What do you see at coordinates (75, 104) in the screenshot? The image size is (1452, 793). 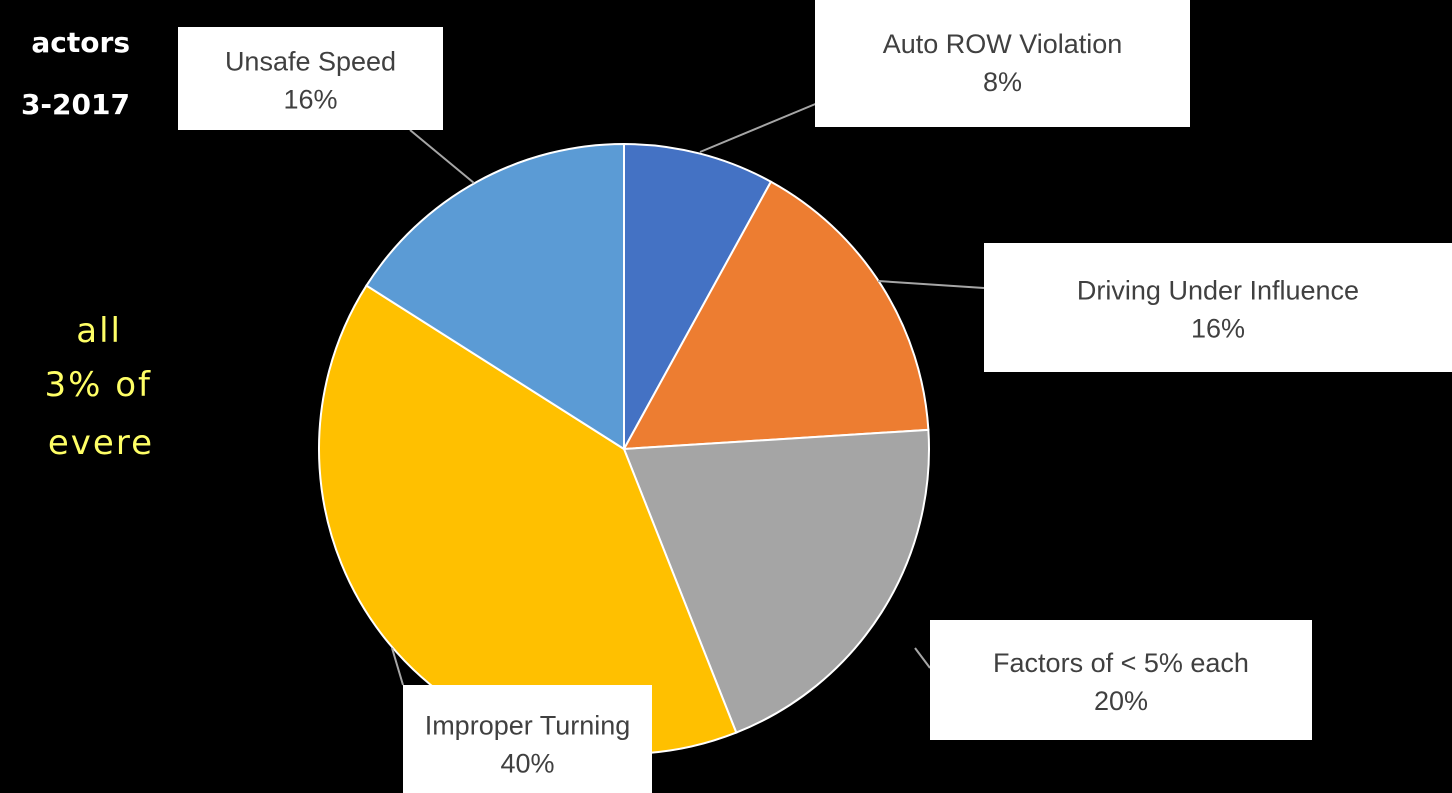 I see `title-line: 3-2017` at bounding box center [75, 104].